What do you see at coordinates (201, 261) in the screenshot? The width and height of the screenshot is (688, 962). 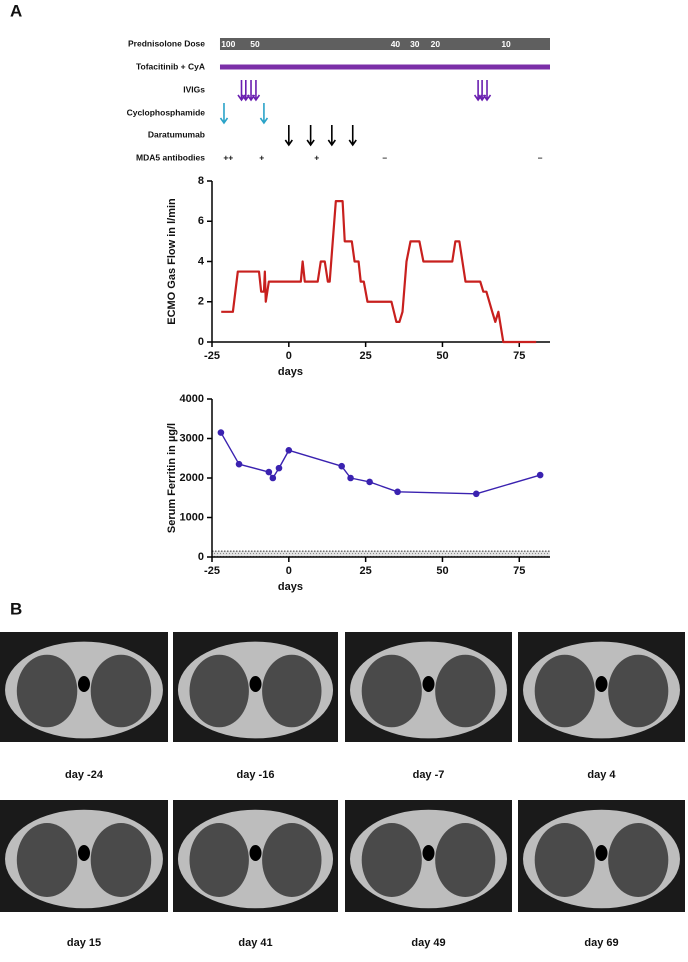 I see `y-tick-label: 4` at bounding box center [201, 261].